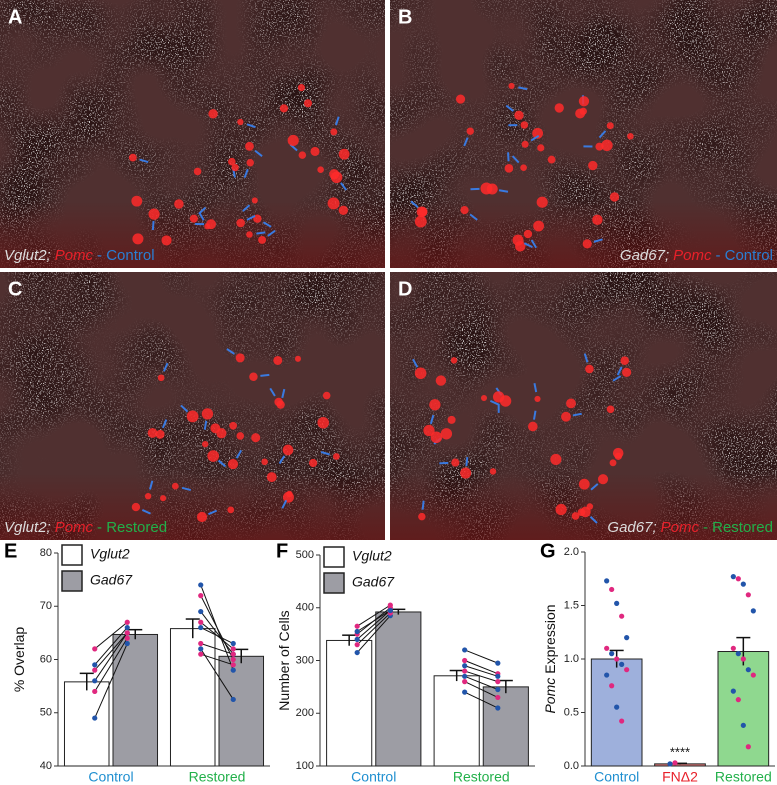  Describe the element at coordinates (305, 766) in the screenshot. I see `y-tick-label: 100` at that location.